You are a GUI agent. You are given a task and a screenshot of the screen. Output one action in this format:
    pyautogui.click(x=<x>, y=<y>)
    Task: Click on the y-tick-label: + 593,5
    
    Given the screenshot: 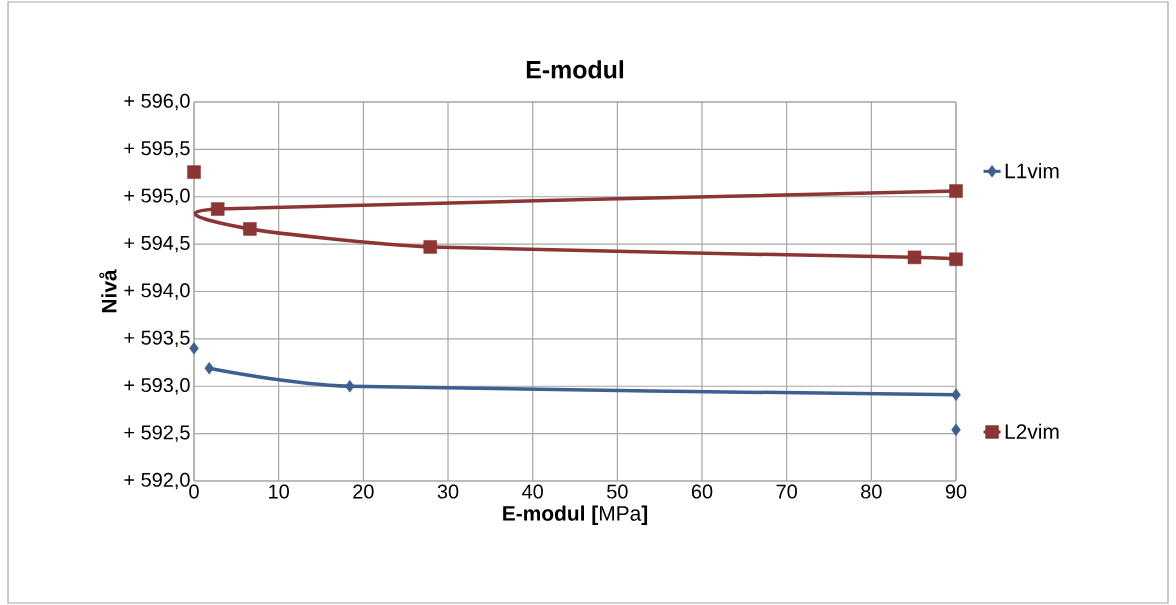 What is the action you would take?
    pyautogui.click(x=157, y=339)
    